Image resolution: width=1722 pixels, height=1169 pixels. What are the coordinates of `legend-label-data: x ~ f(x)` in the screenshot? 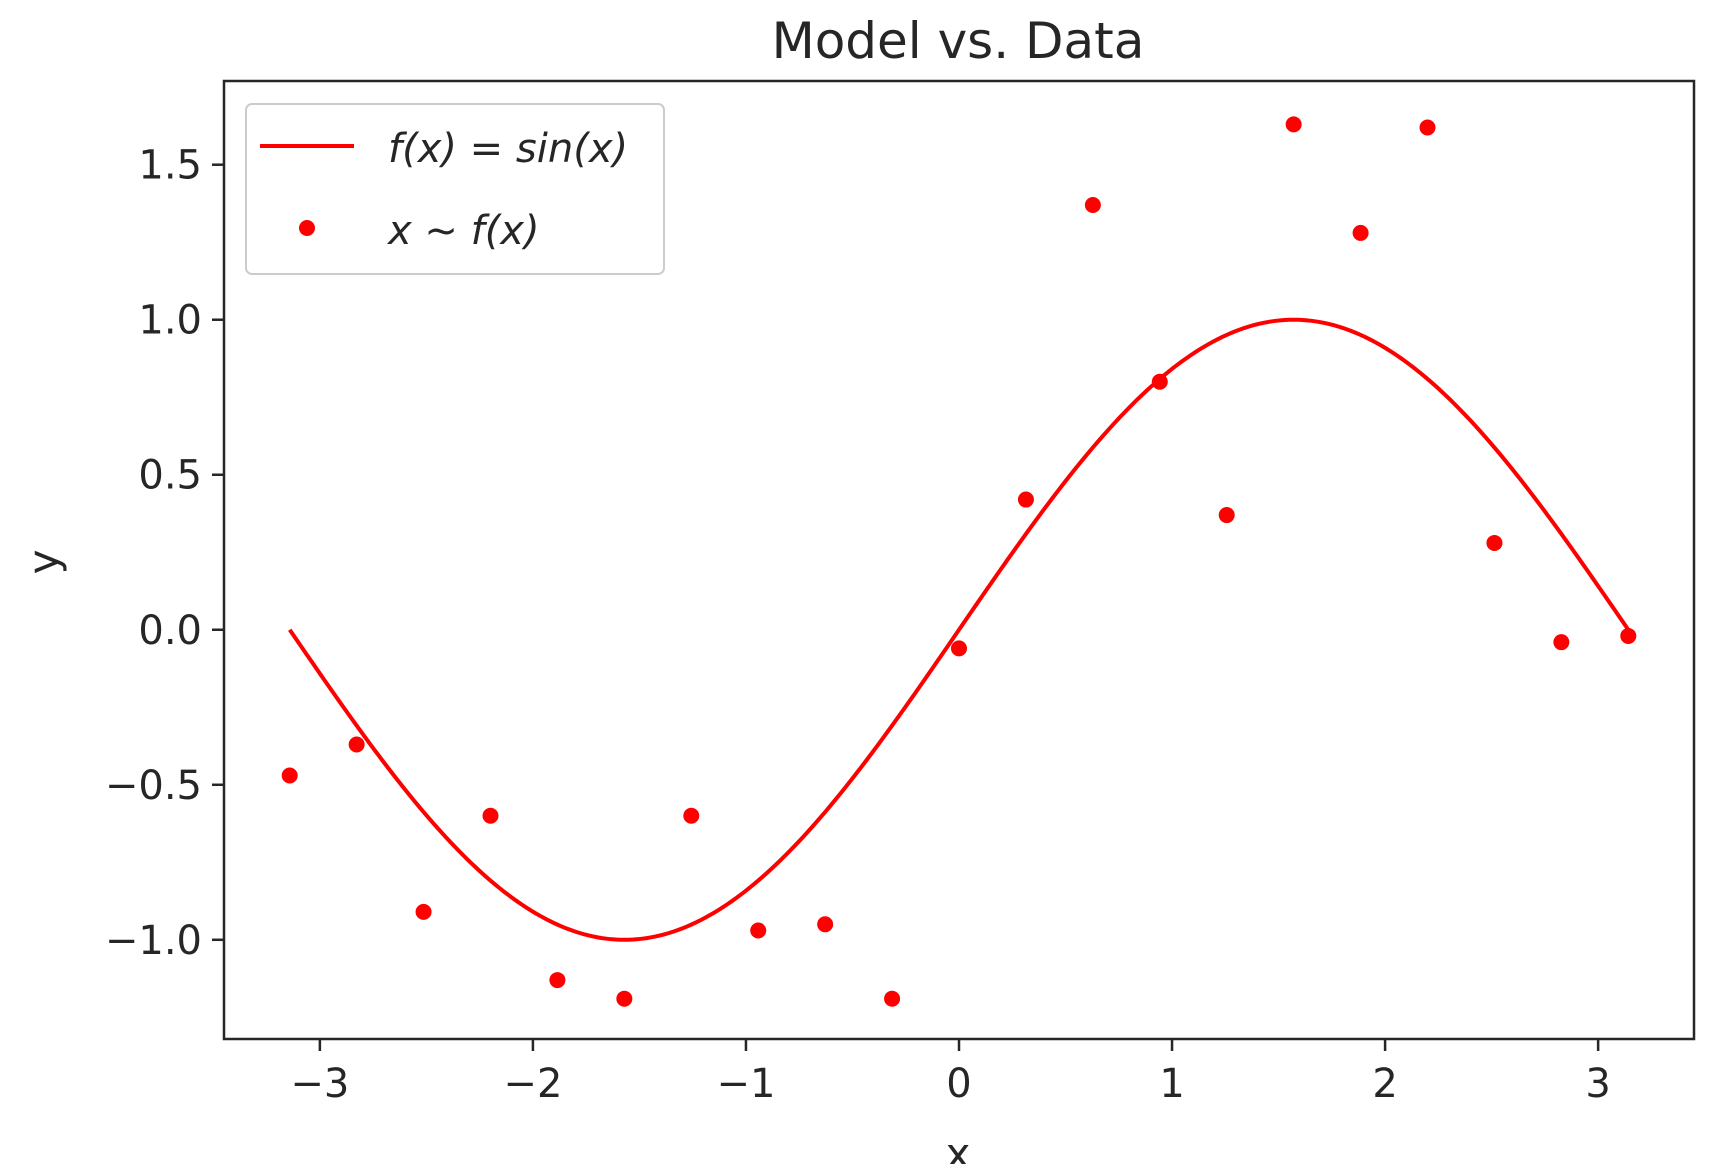 It's located at (463, 231).